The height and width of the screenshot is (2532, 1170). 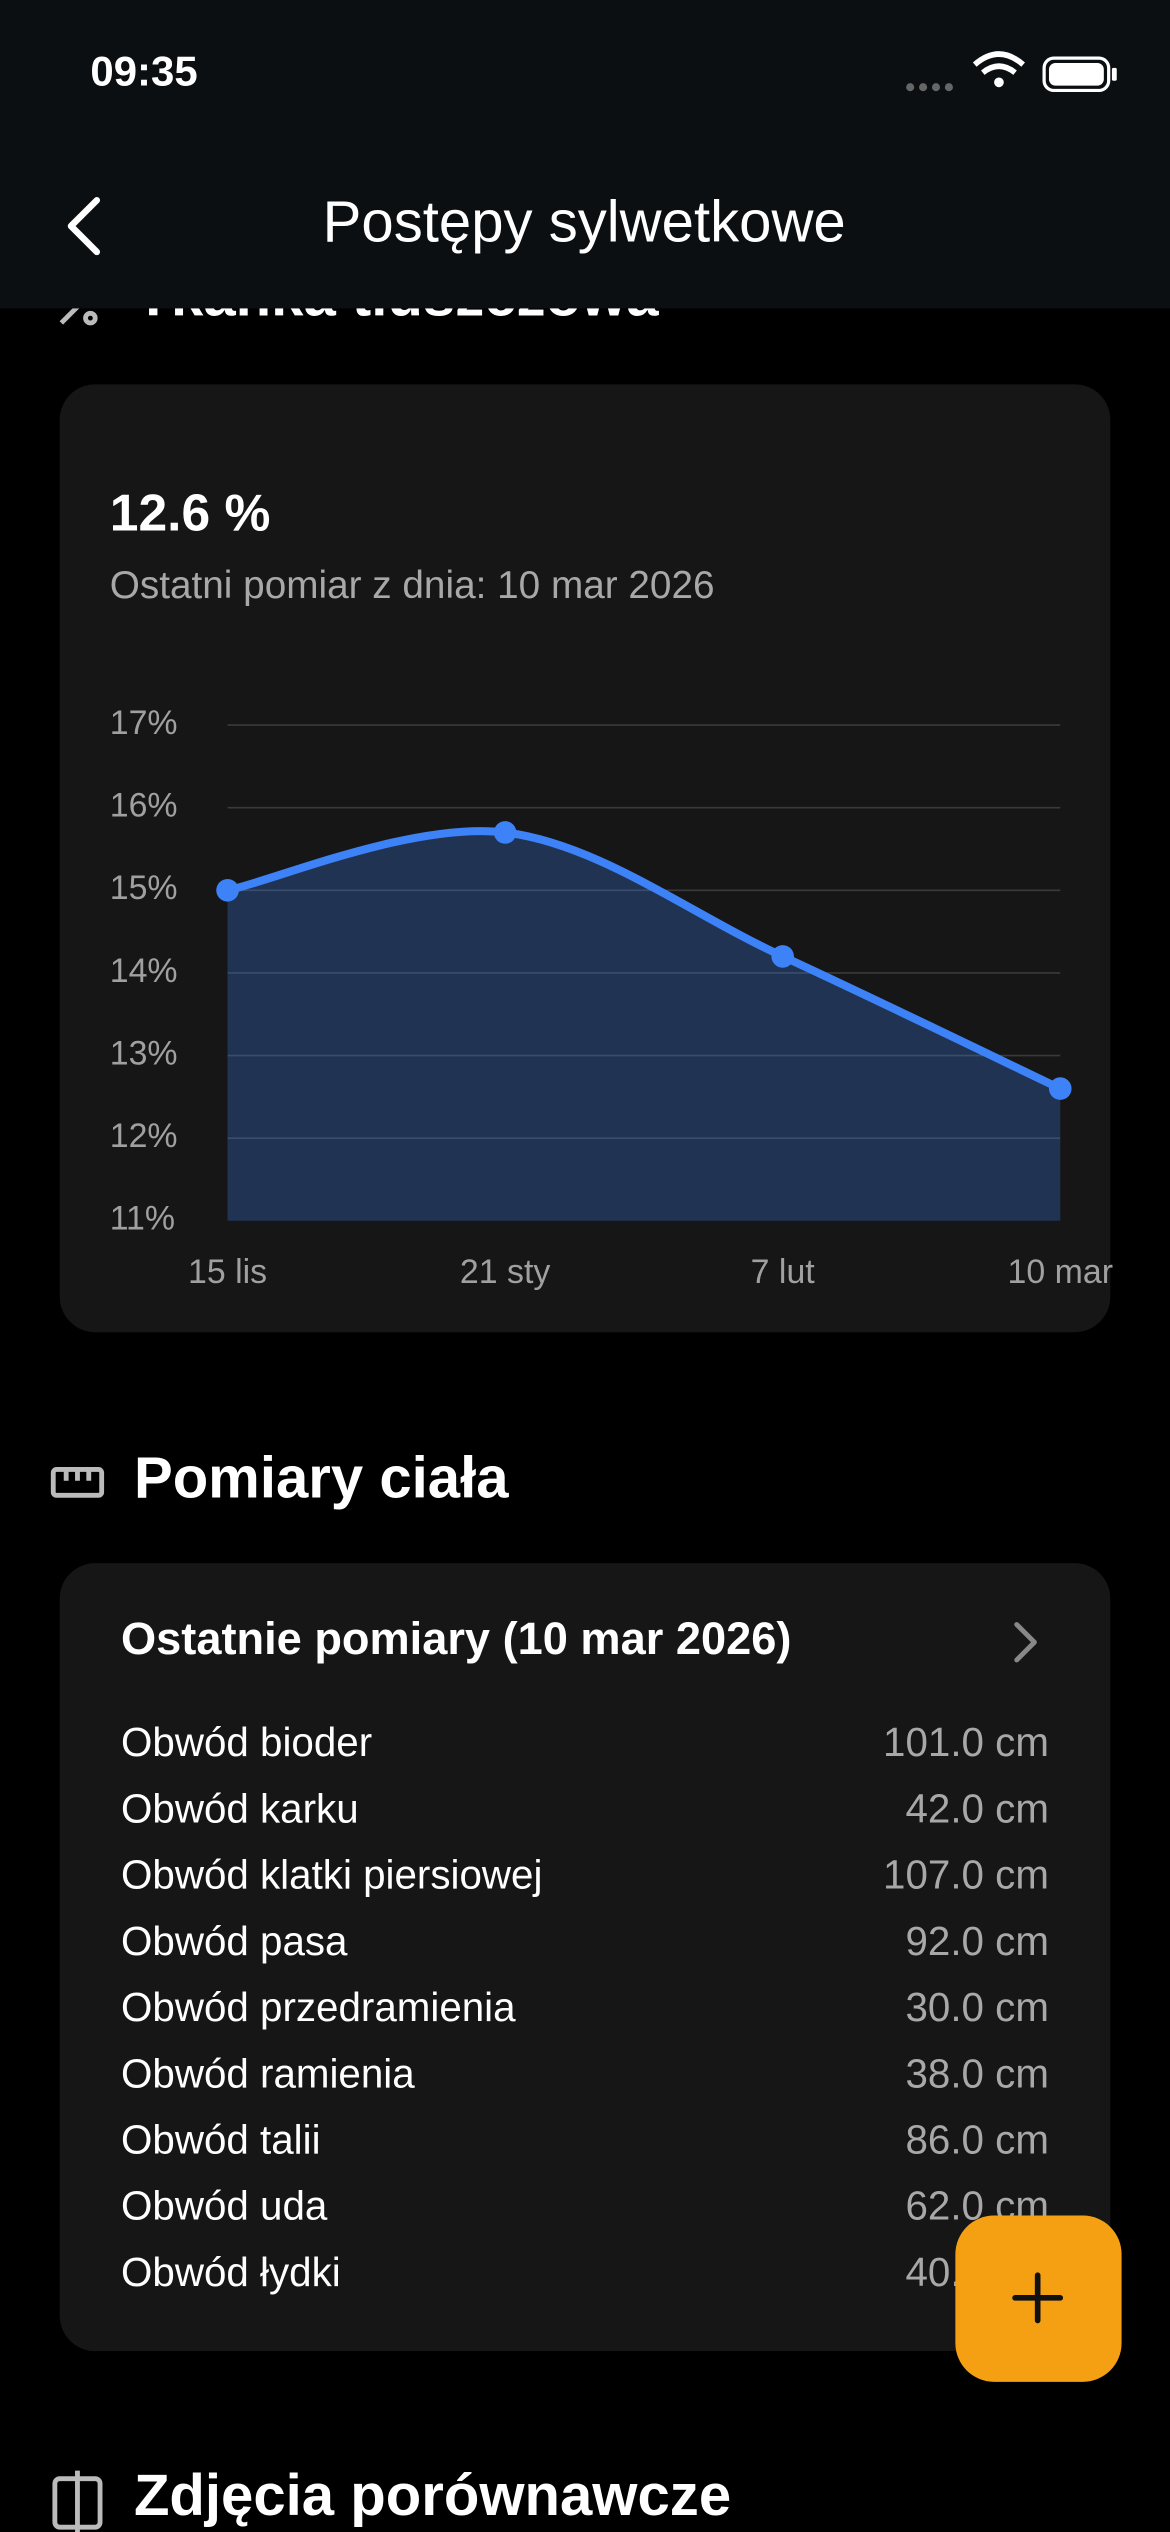 I want to click on y-tick-label: 12%, so click(x=144, y=1136).